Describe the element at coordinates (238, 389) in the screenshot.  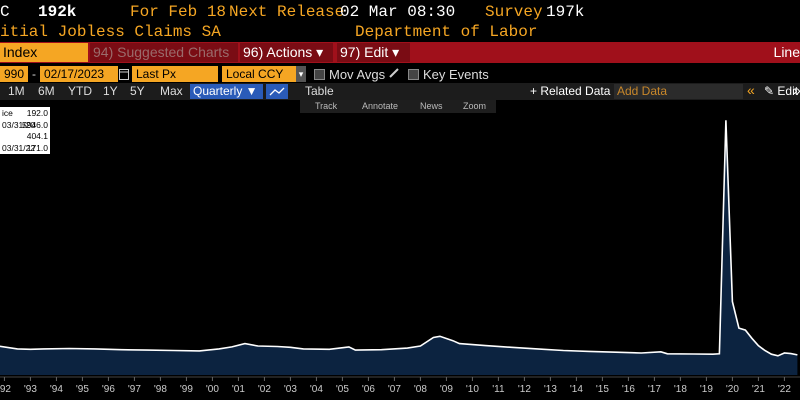
I see `x-tick-label: '01` at that location.